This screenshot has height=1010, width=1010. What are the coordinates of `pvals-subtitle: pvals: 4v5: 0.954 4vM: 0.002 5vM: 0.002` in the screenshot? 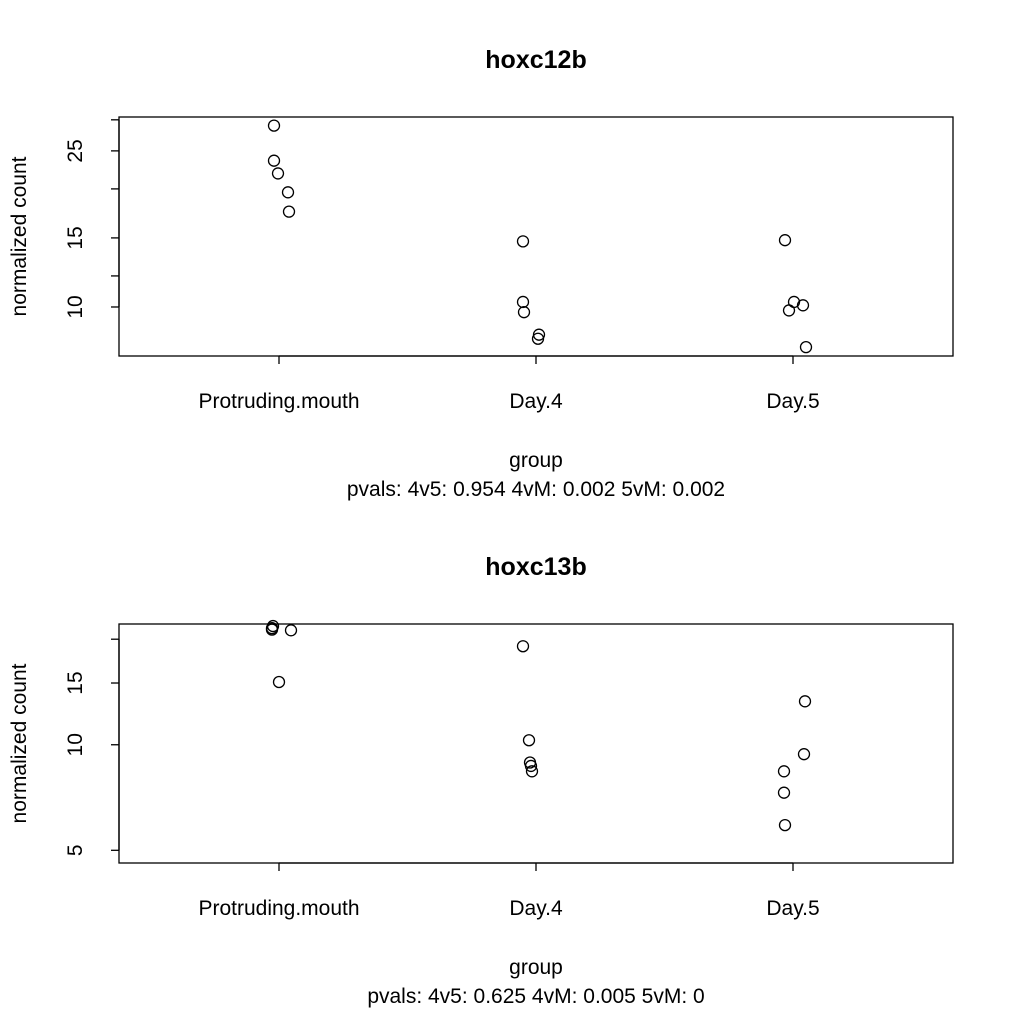 It's located at (536, 489).